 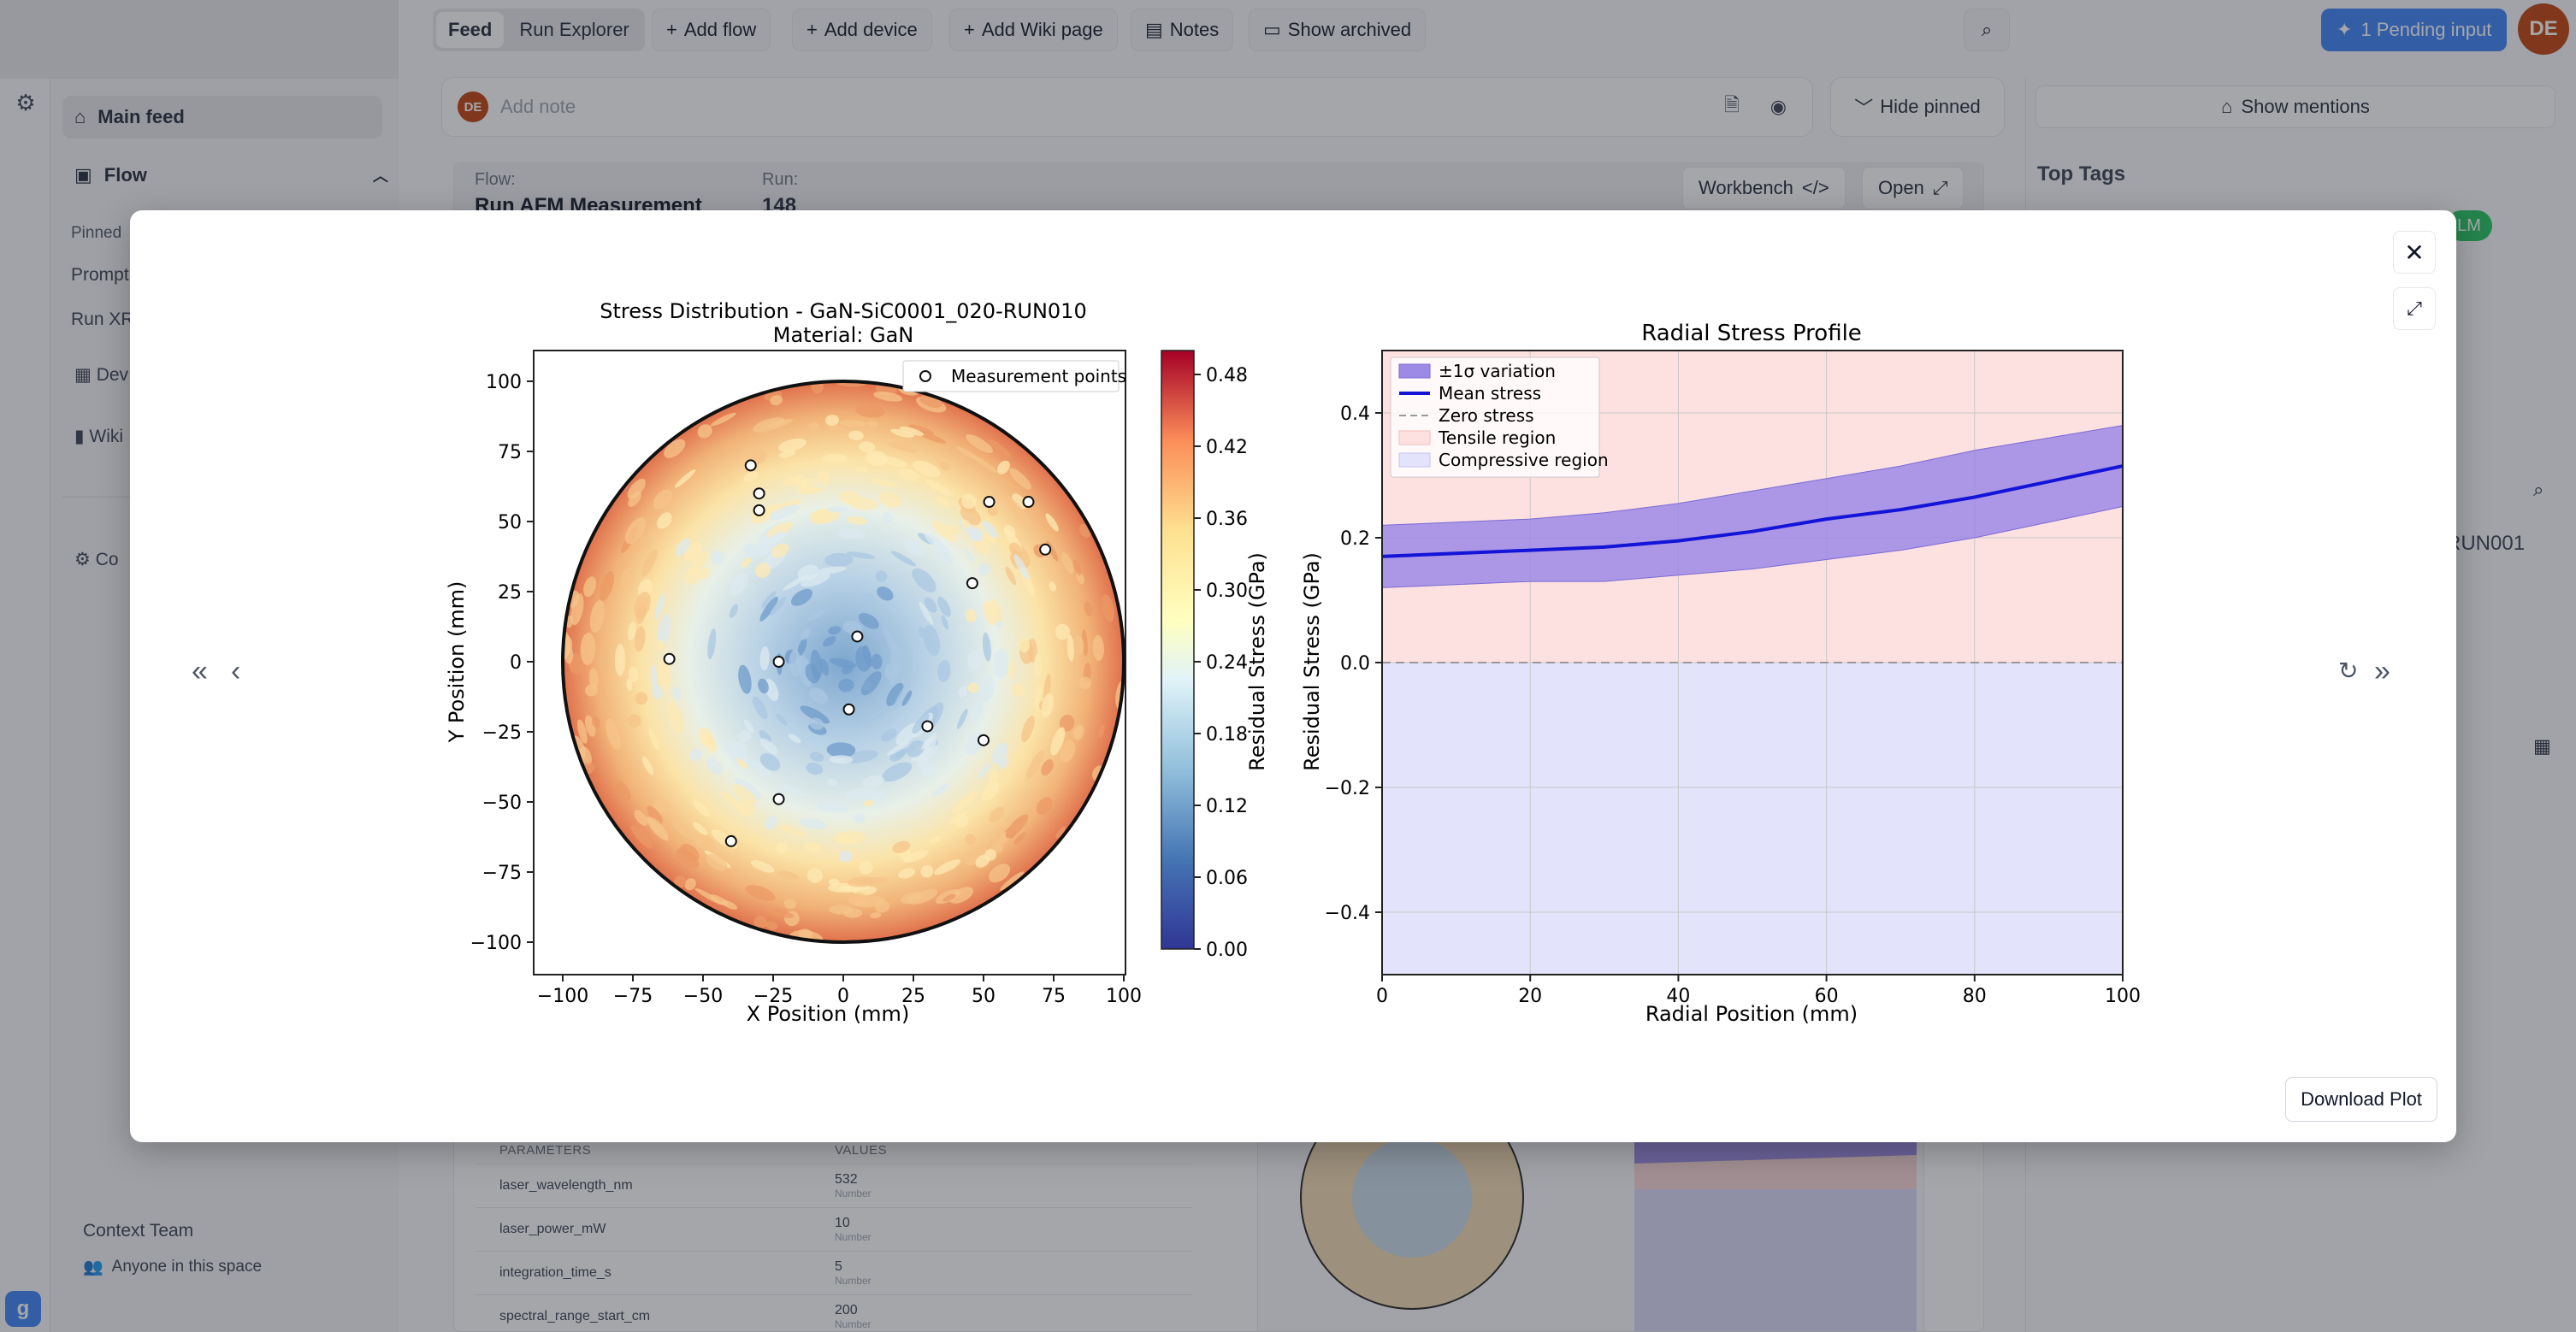 What do you see at coordinates (1127, 107) in the screenshot?
I see `add-note-bar: DE Add note 🗎 ◉` at bounding box center [1127, 107].